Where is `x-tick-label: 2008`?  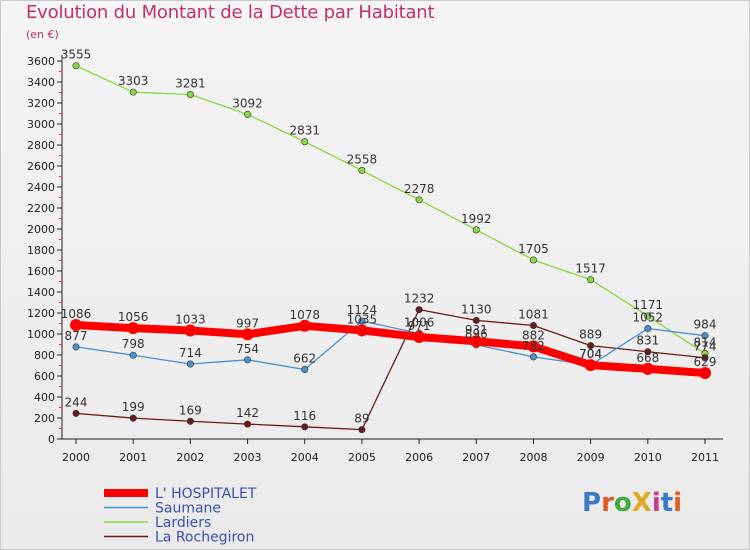 x-tick-label: 2008 is located at coordinates (533, 457).